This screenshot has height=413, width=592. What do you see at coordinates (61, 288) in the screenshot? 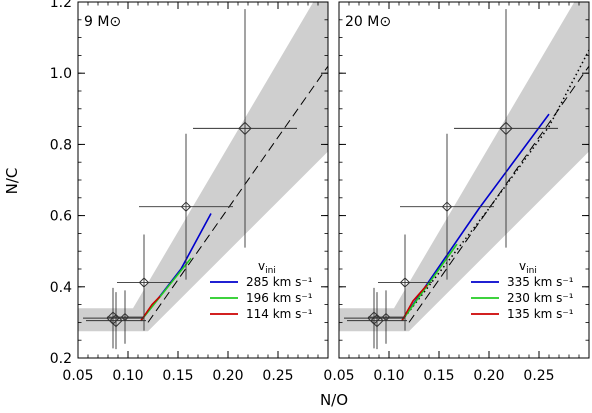
I see `y-tick-label: 0.4` at bounding box center [61, 288].